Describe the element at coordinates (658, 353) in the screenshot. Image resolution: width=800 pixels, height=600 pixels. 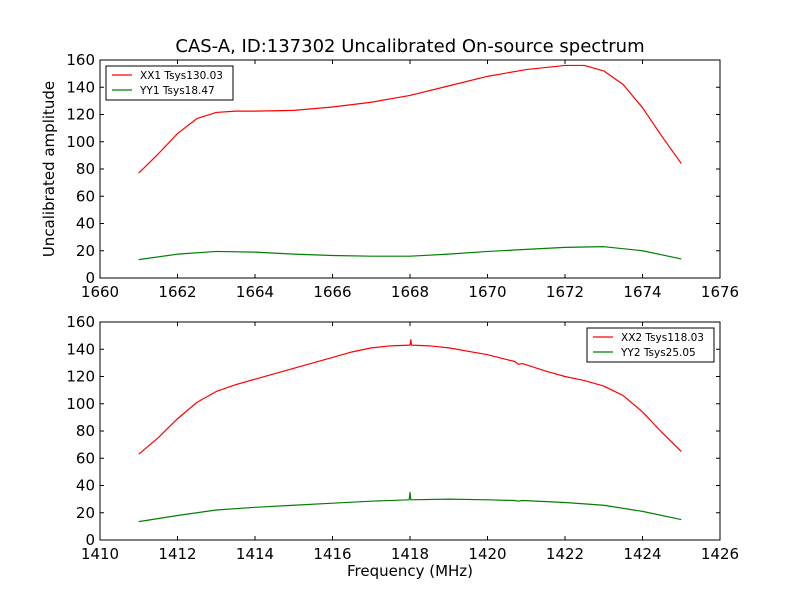
I see `legend-entry: YY2 Tsys25.05` at that location.